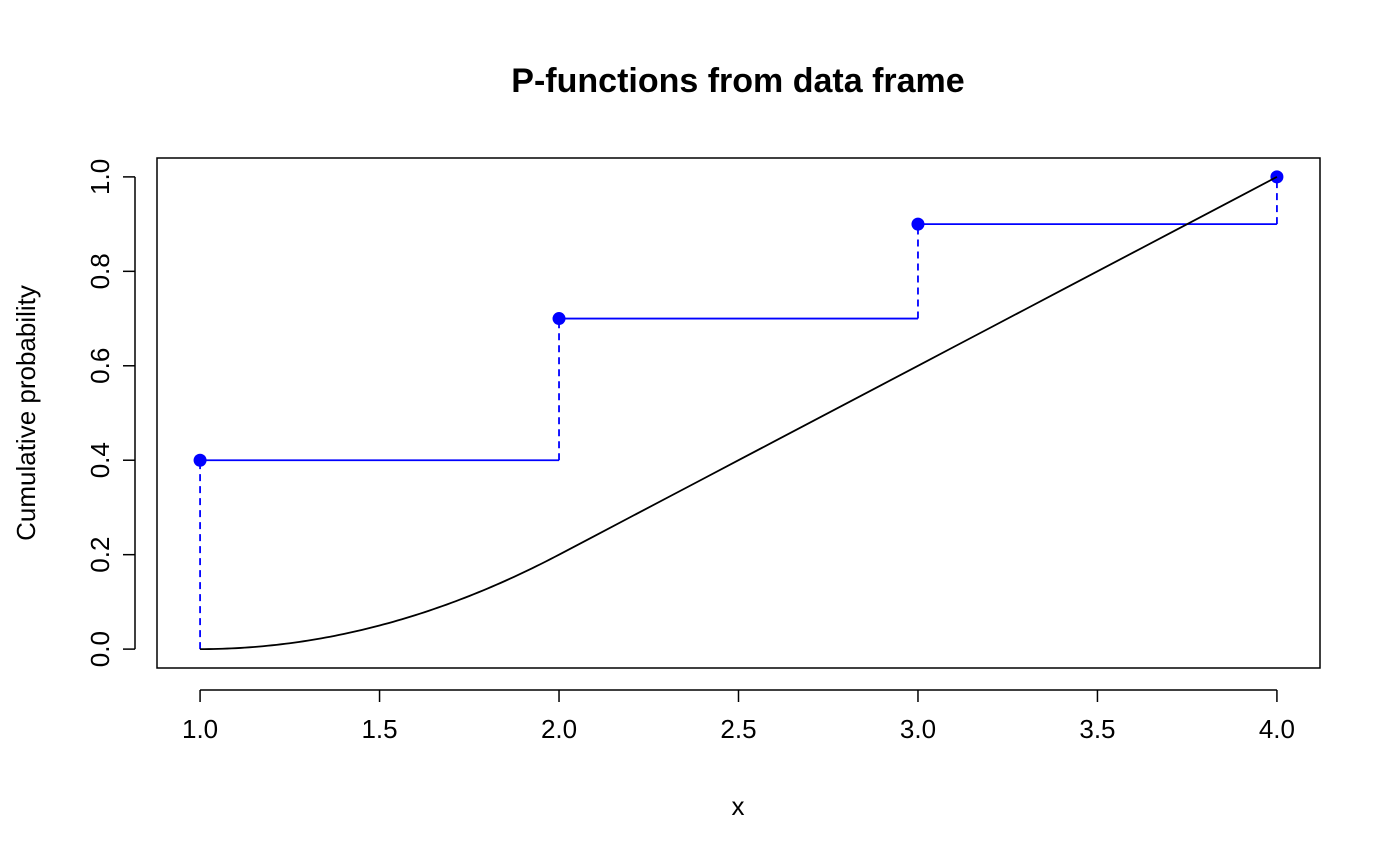  I want to click on y-tick-label: 0.4, so click(100, 460).